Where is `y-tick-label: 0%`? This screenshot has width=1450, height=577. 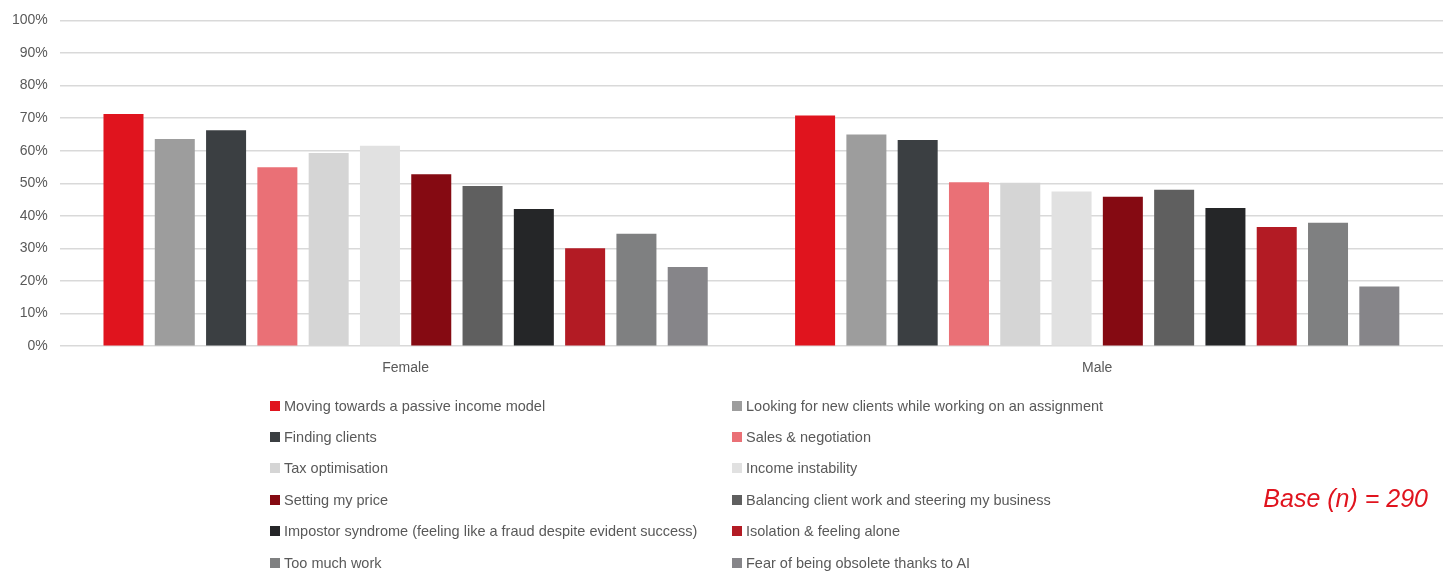 y-tick-label: 0% is located at coordinates (37, 345).